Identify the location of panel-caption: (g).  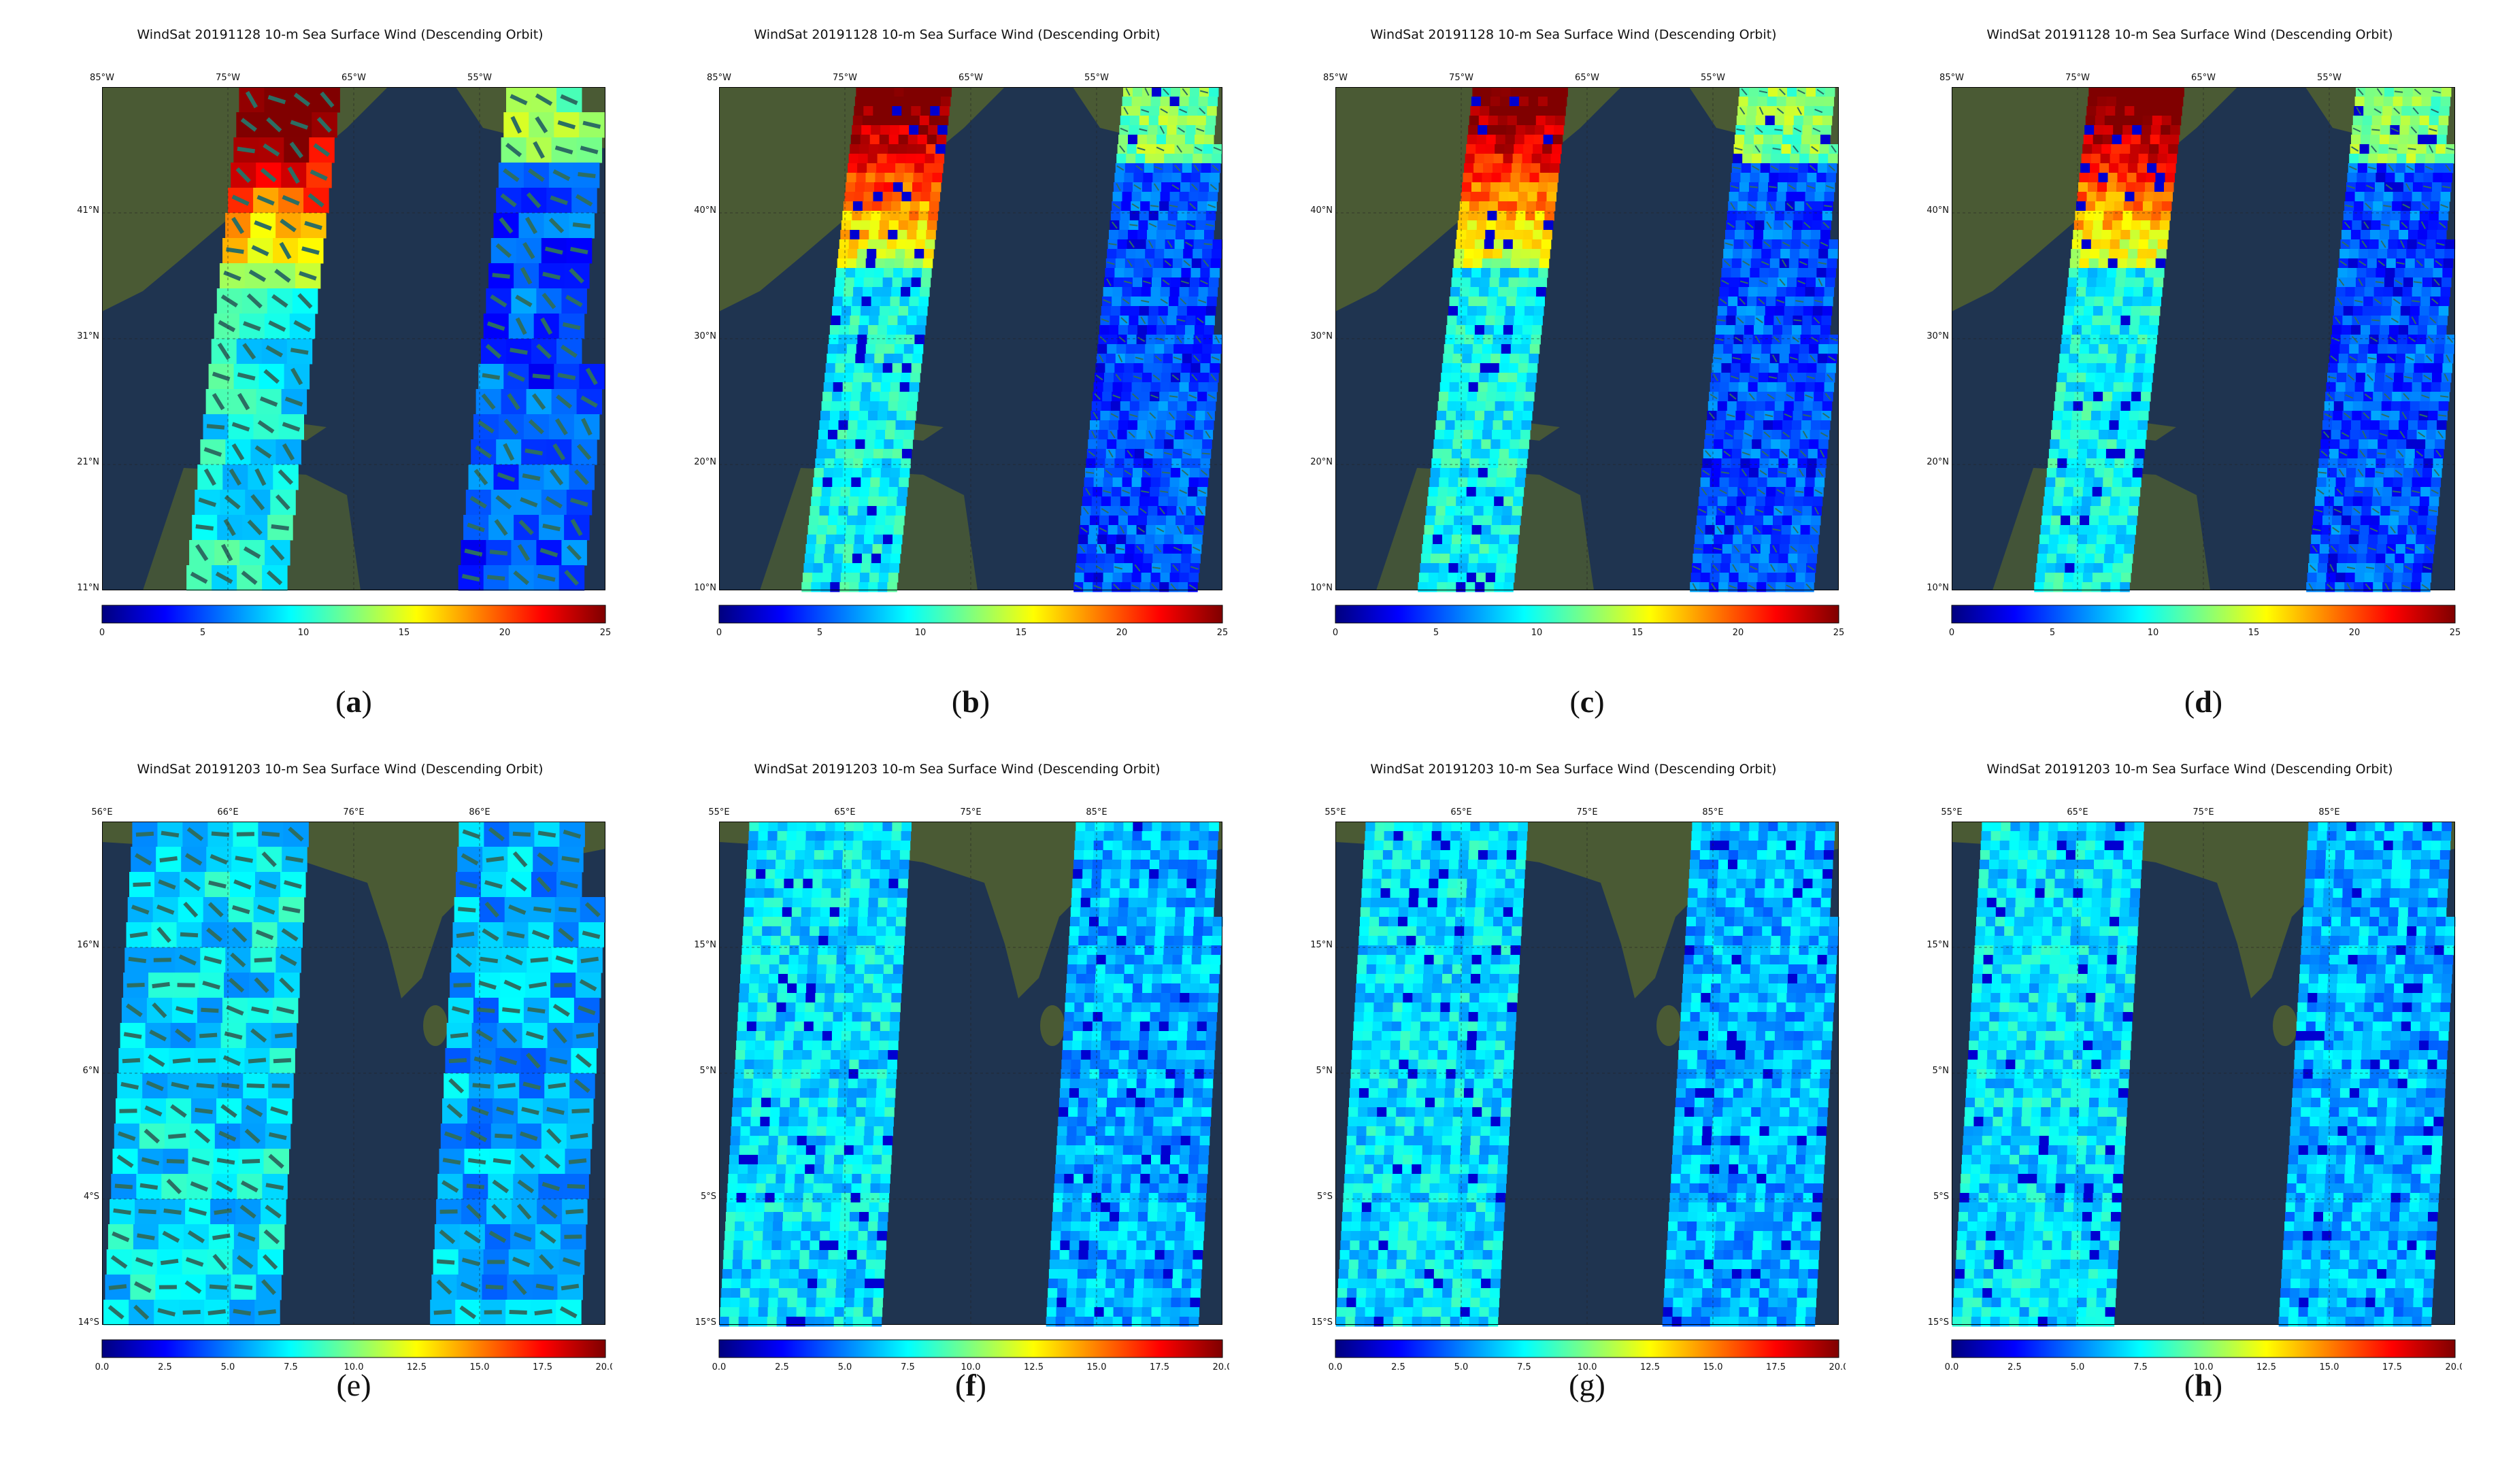
(1587, 1385).